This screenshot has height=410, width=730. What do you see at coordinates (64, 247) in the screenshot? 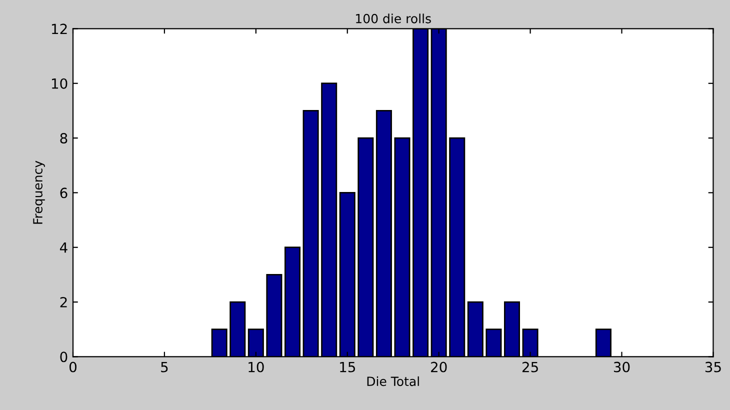
I see `y-tick-label: 4` at bounding box center [64, 247].